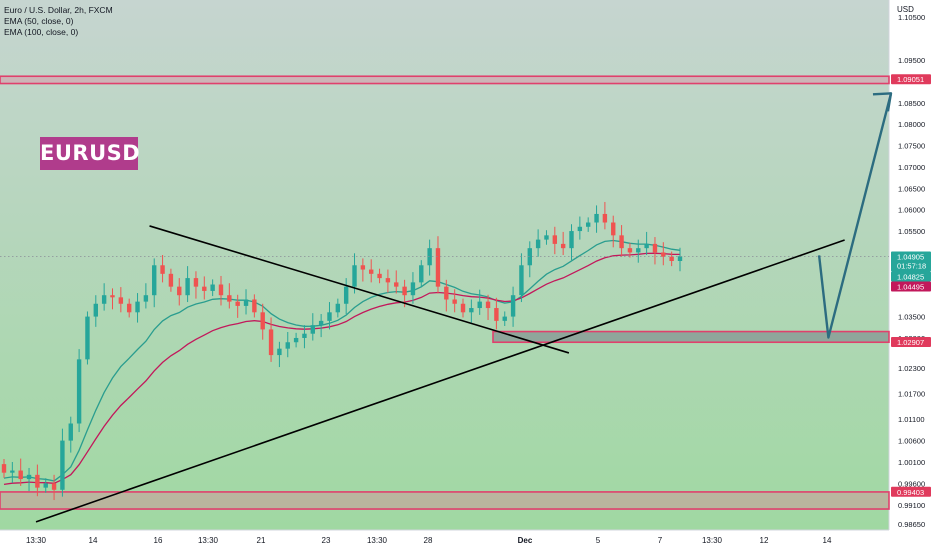  I want to click on x-tick-label: 16, so click(158, 540).